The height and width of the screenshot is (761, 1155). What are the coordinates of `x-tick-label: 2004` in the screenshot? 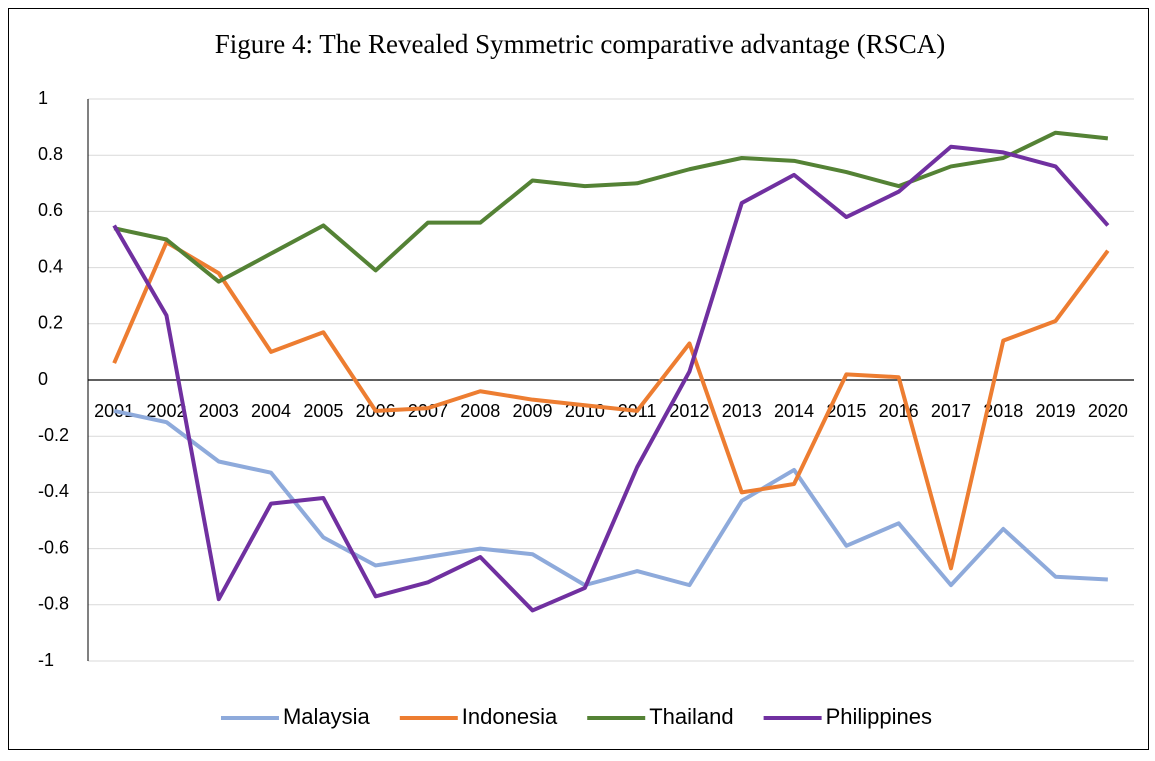 It's located at (271, 411).